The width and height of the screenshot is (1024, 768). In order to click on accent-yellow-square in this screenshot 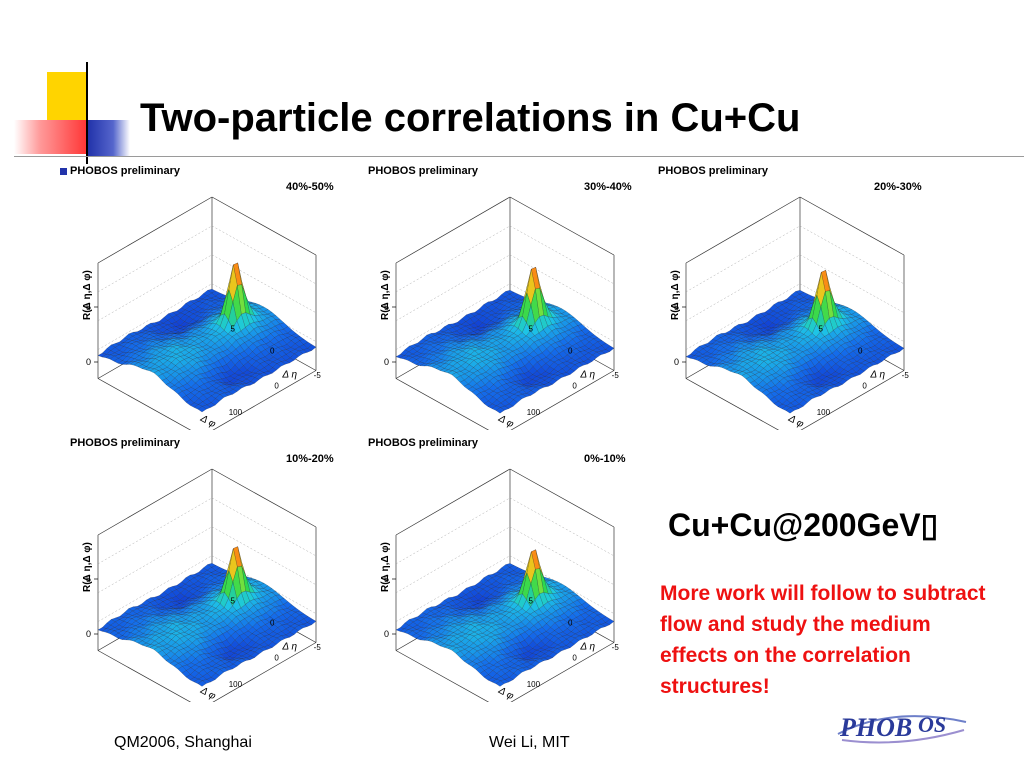, I will do `click(67, 96)`.